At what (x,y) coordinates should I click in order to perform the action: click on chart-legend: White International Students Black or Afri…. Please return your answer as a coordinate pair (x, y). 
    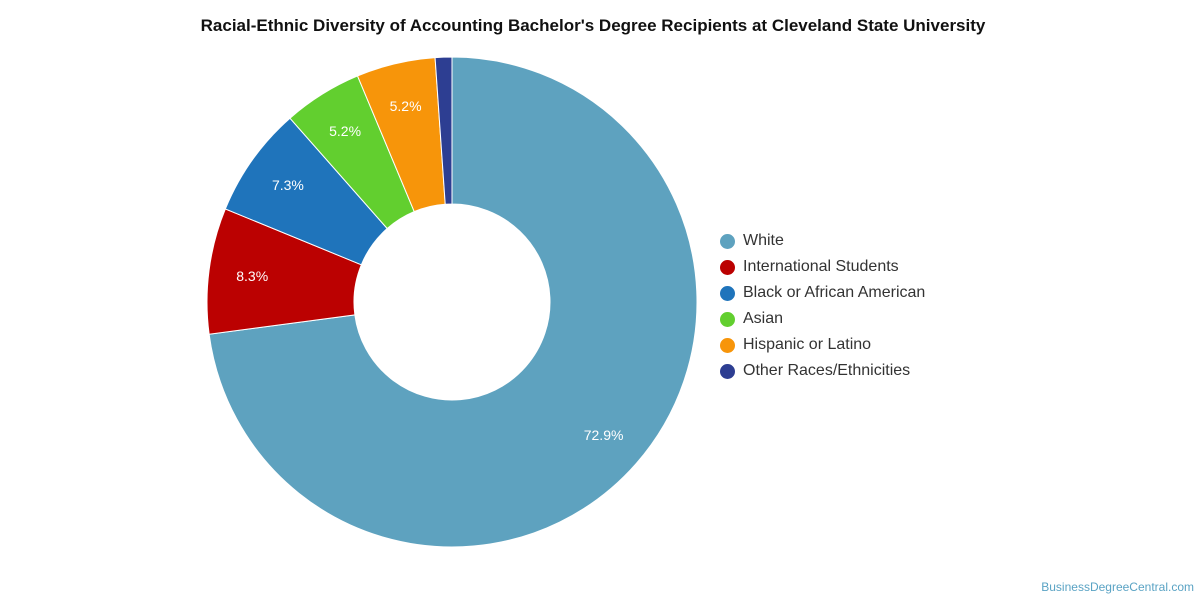
    Looking at the image, I should click on (822, 306).